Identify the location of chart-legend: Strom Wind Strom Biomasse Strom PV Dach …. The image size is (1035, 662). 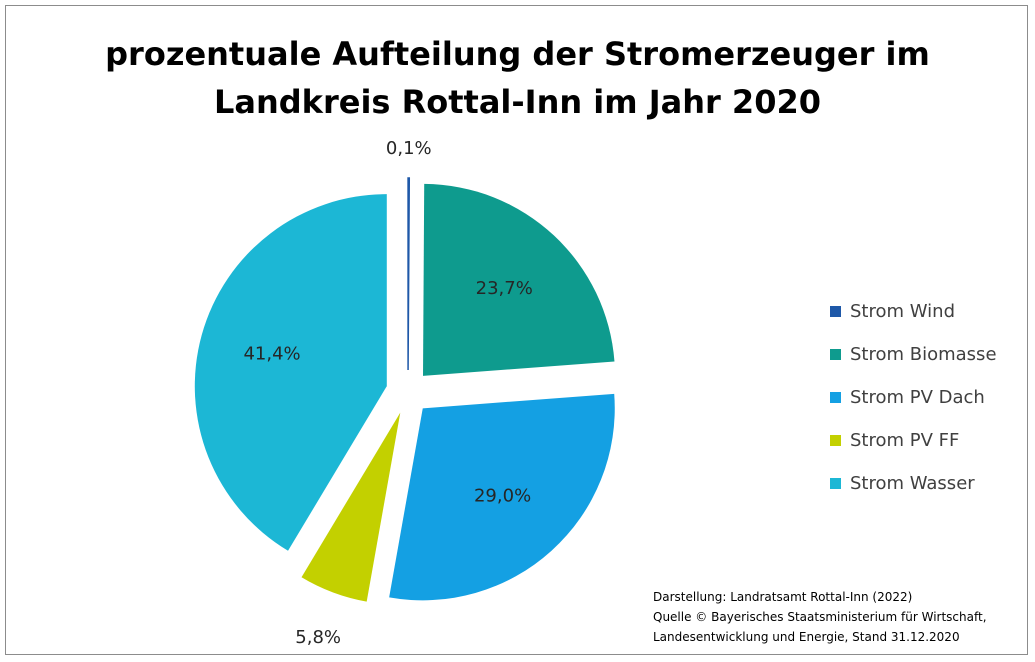
(913, 397).